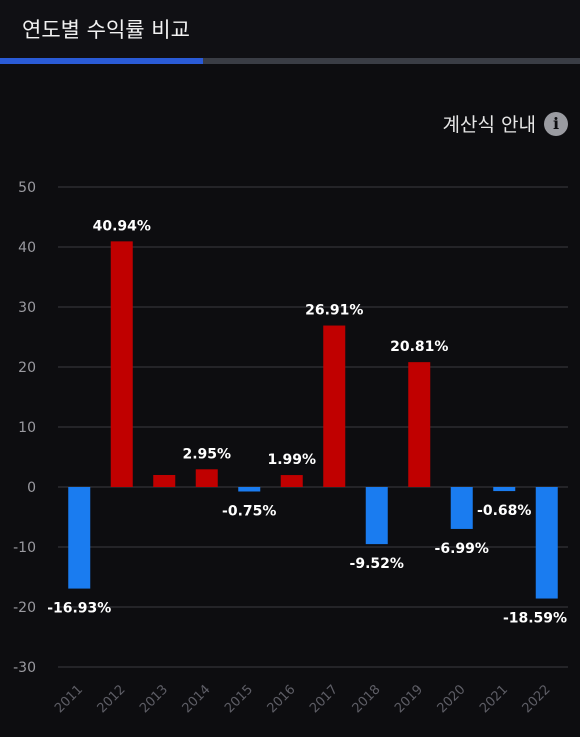  What do you see at coordinates (101, 61) in the screenshot?
I see `progress-fill` at bounding box center [101, 61].